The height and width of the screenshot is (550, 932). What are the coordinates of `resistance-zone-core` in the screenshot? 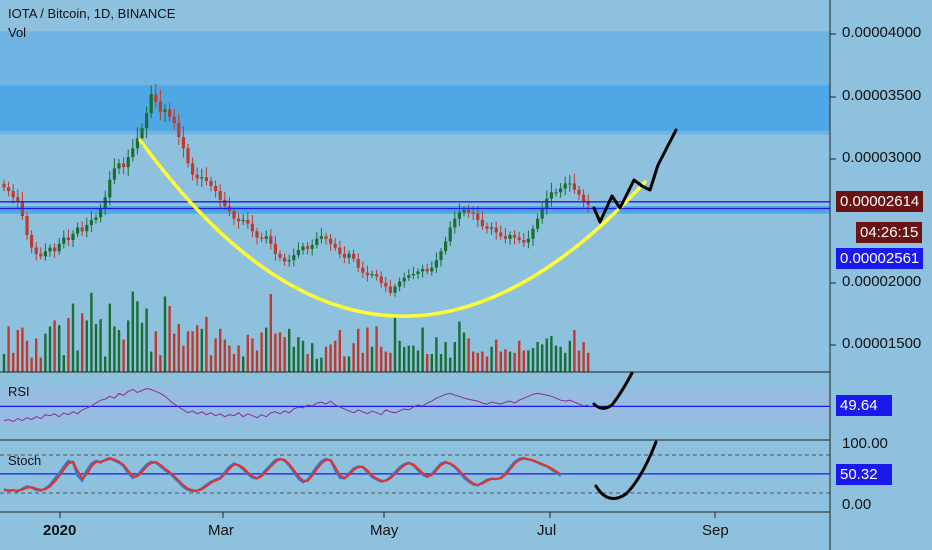 It's located at (415, 108).